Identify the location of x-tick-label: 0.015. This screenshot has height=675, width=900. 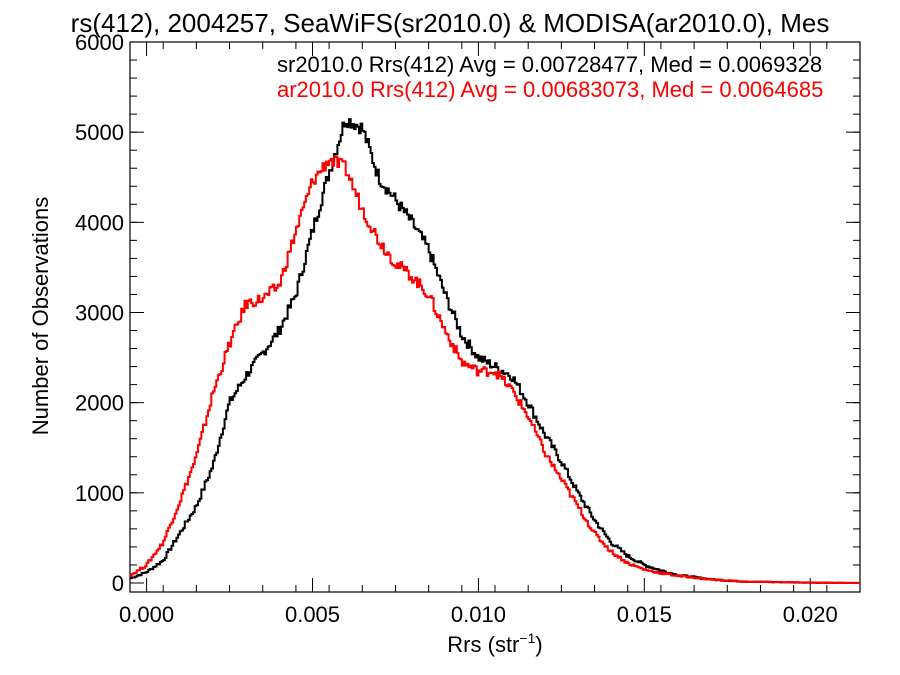
(644, 614).